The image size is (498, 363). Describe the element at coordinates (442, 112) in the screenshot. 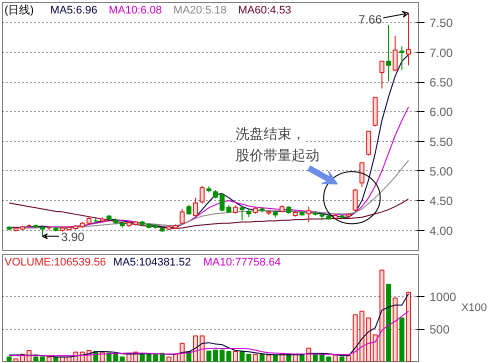

I see `y-tick-label: 6.00` at that location.